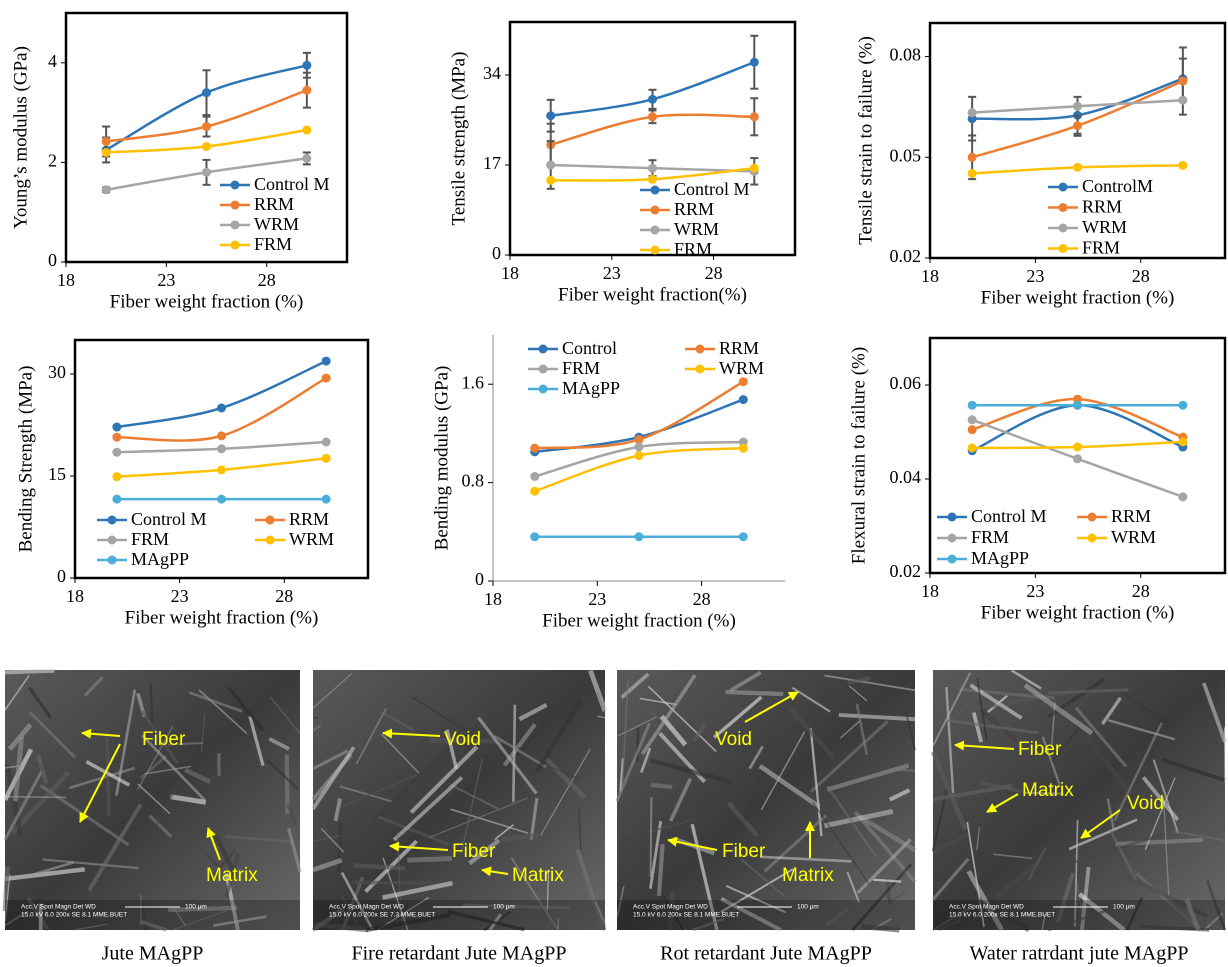  What do you see at coordinates (166, 280) in the screenshot?
I see `x-tick-label: 23` at bounding box center [166, 280].